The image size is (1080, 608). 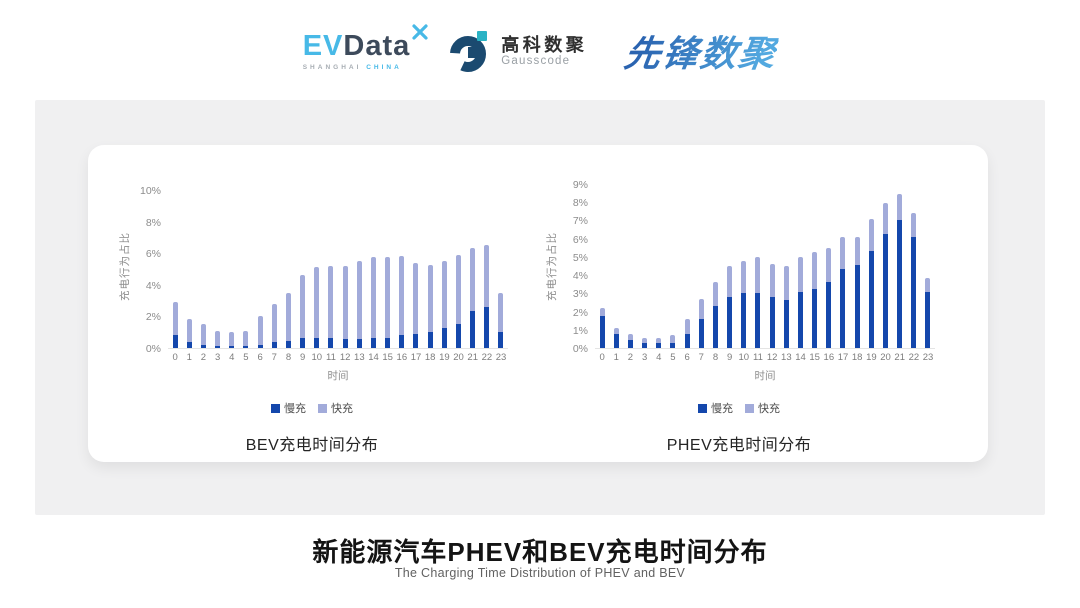 I want to click on x-axis-tick-label: 15, so click(x=814, y=357).